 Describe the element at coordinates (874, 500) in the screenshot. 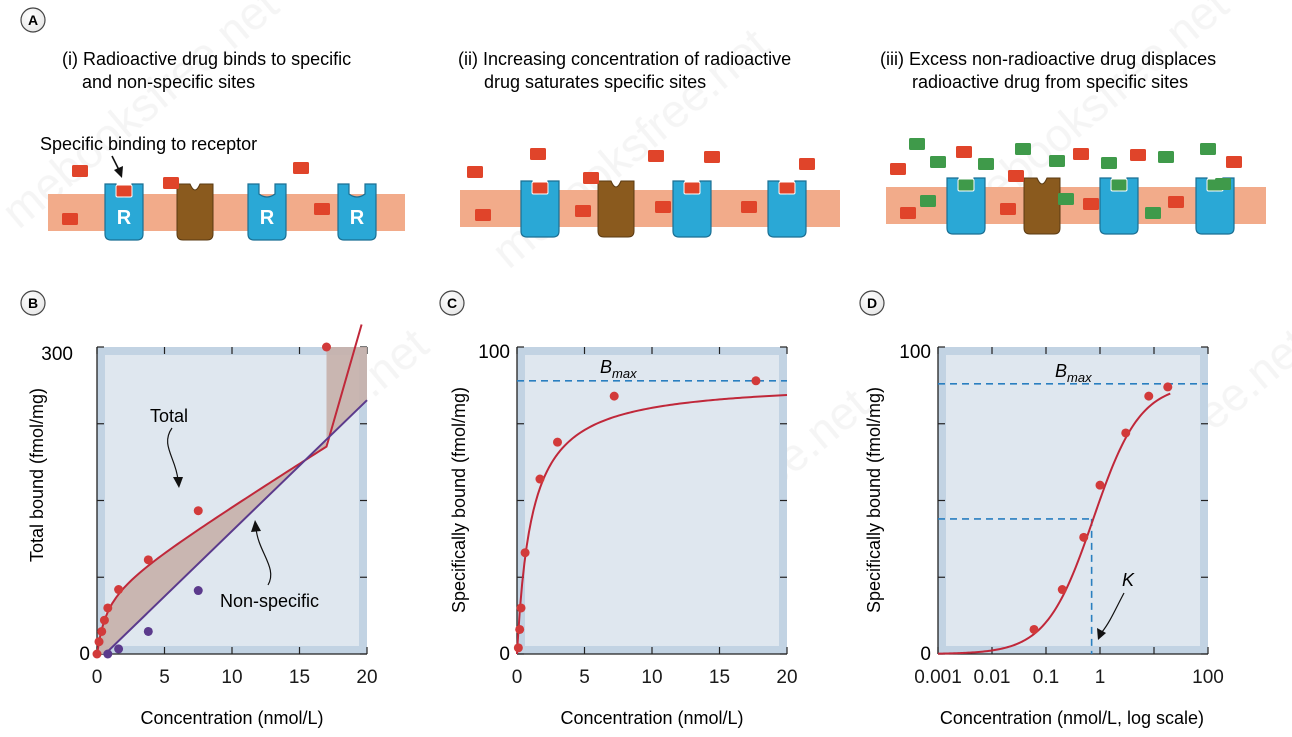

I see `ylabel-d: Specifically bound (fmol/mg)` at that location.